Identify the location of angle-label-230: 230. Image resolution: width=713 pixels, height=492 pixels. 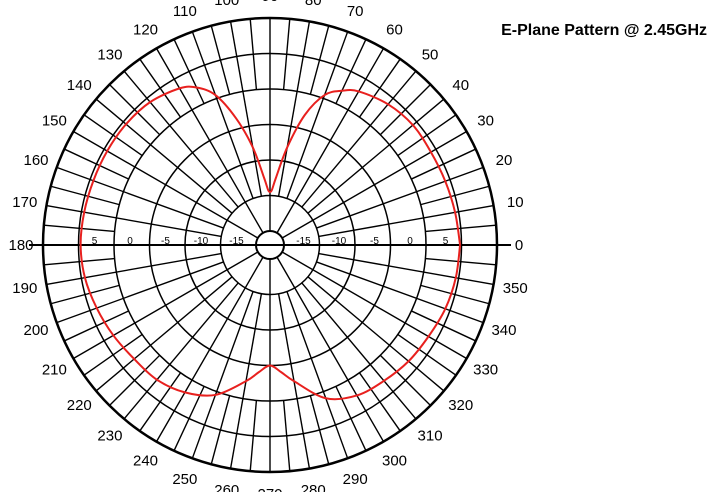
(109, 436).